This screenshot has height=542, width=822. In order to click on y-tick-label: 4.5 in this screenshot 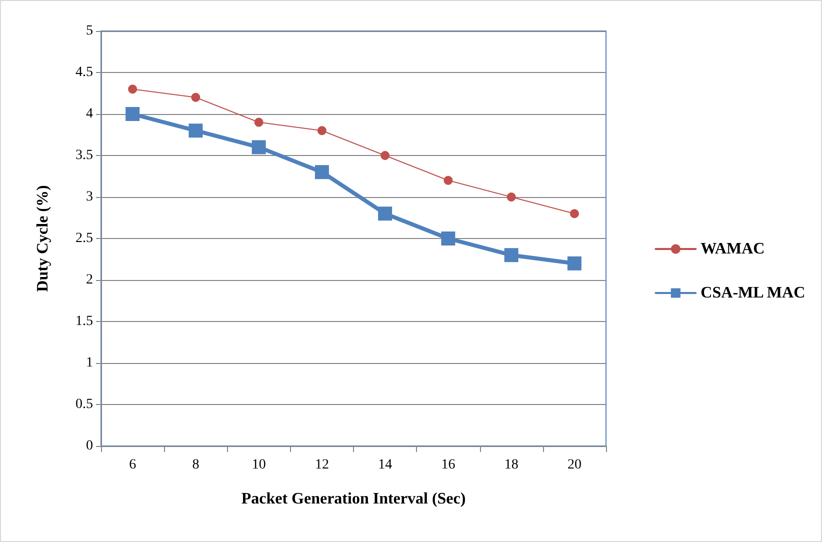, I will do `click(84, 72)`.